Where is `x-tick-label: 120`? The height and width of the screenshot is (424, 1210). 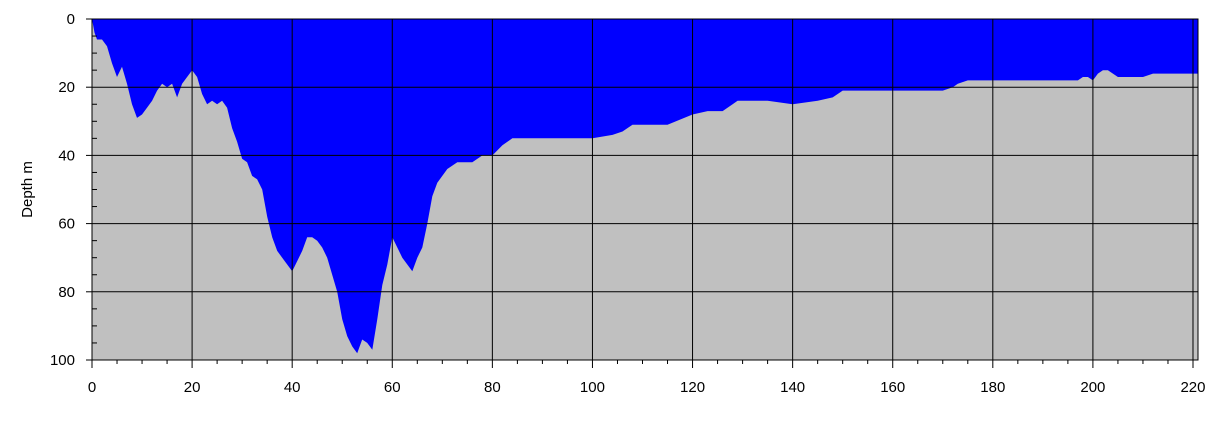
x-tick-label: 120 is located at coordinates (692, 387).